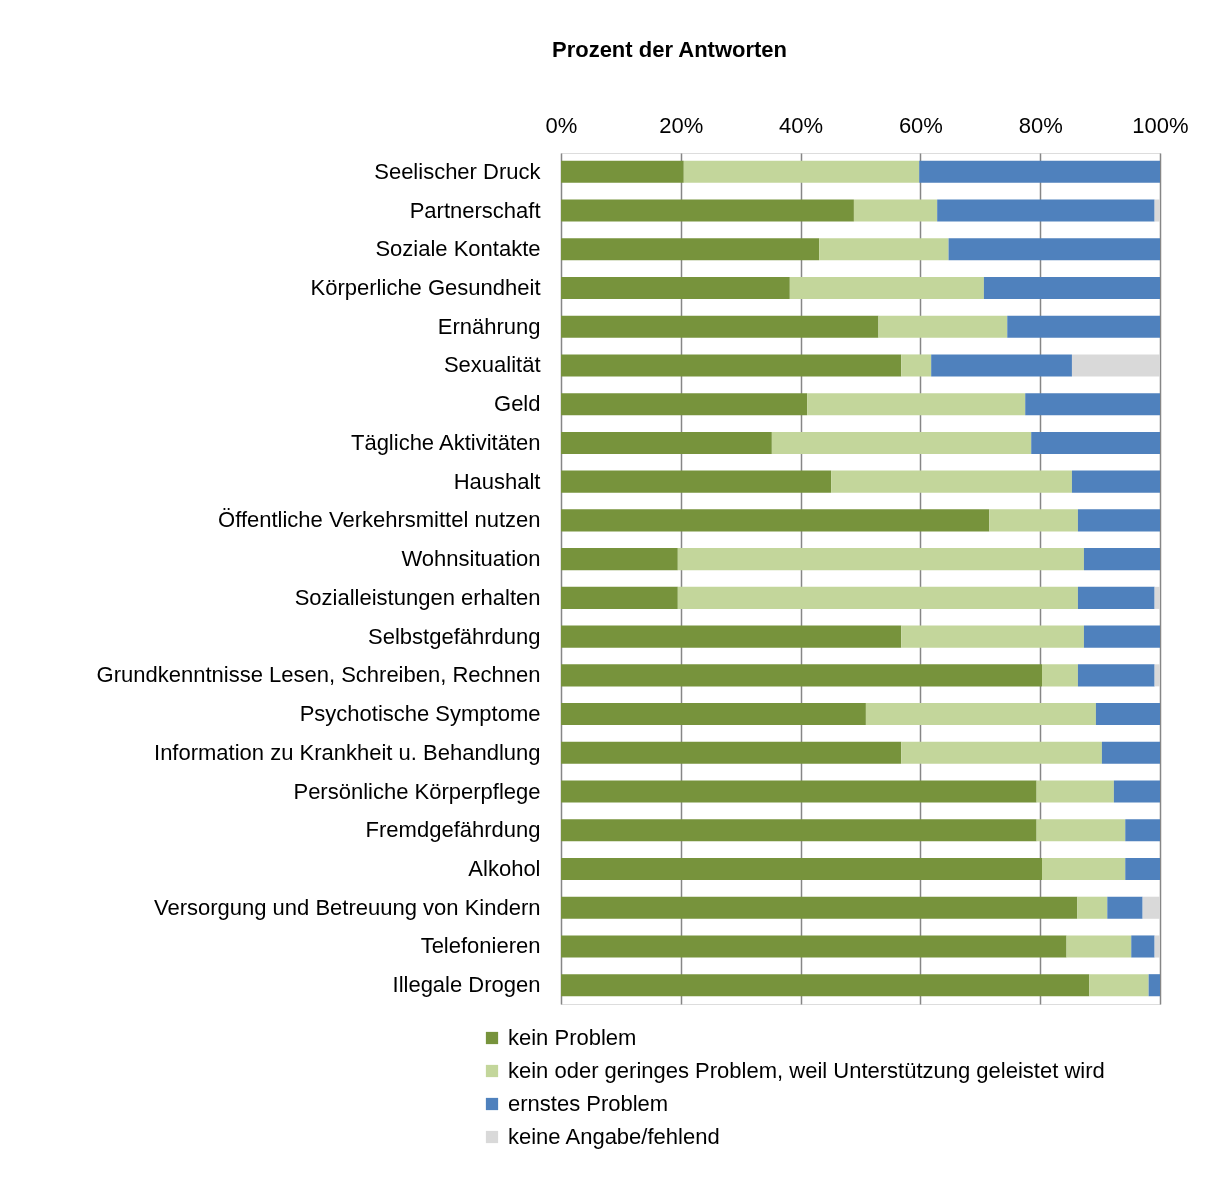  I want to click on y-tick-label: Psychotische Symptome, so click(420, 714).